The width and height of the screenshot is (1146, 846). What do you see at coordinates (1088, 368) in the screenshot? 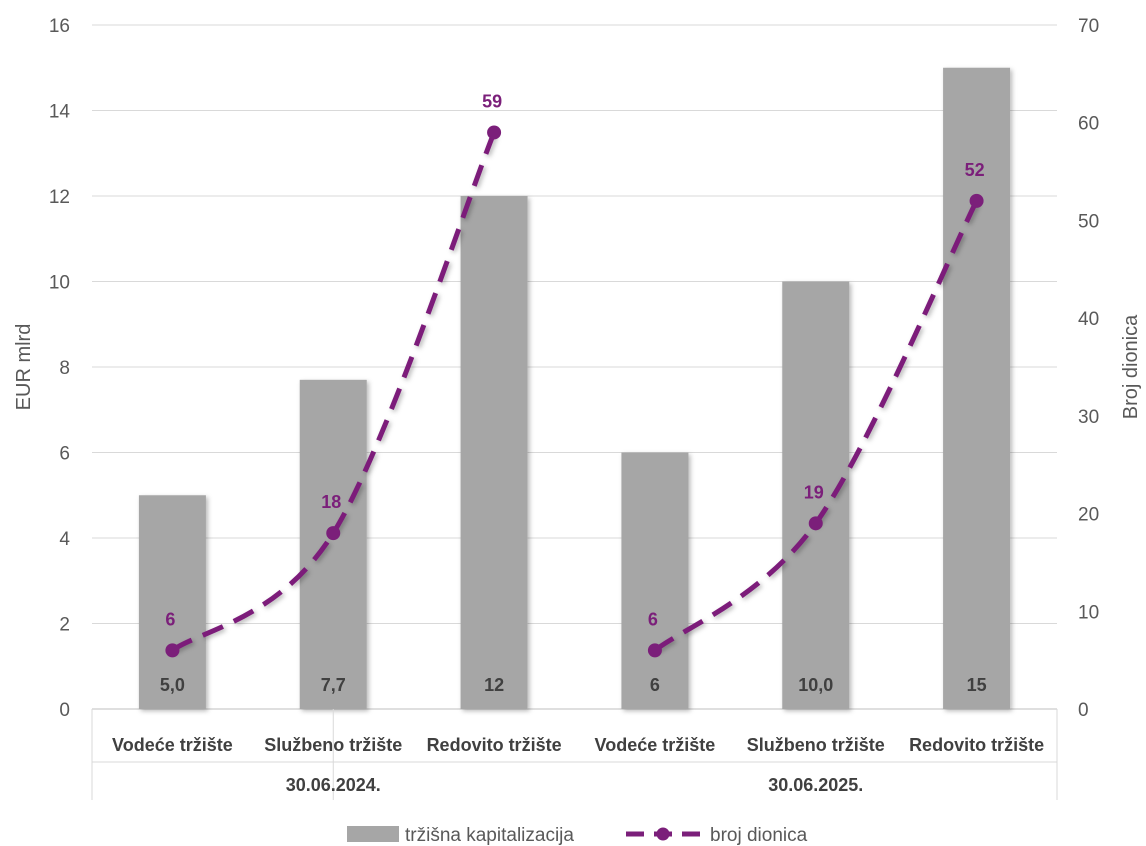
I see `right-axis-ticks: 0 10 20 30 40 50 60 70` at bounding box center [1088, 368].